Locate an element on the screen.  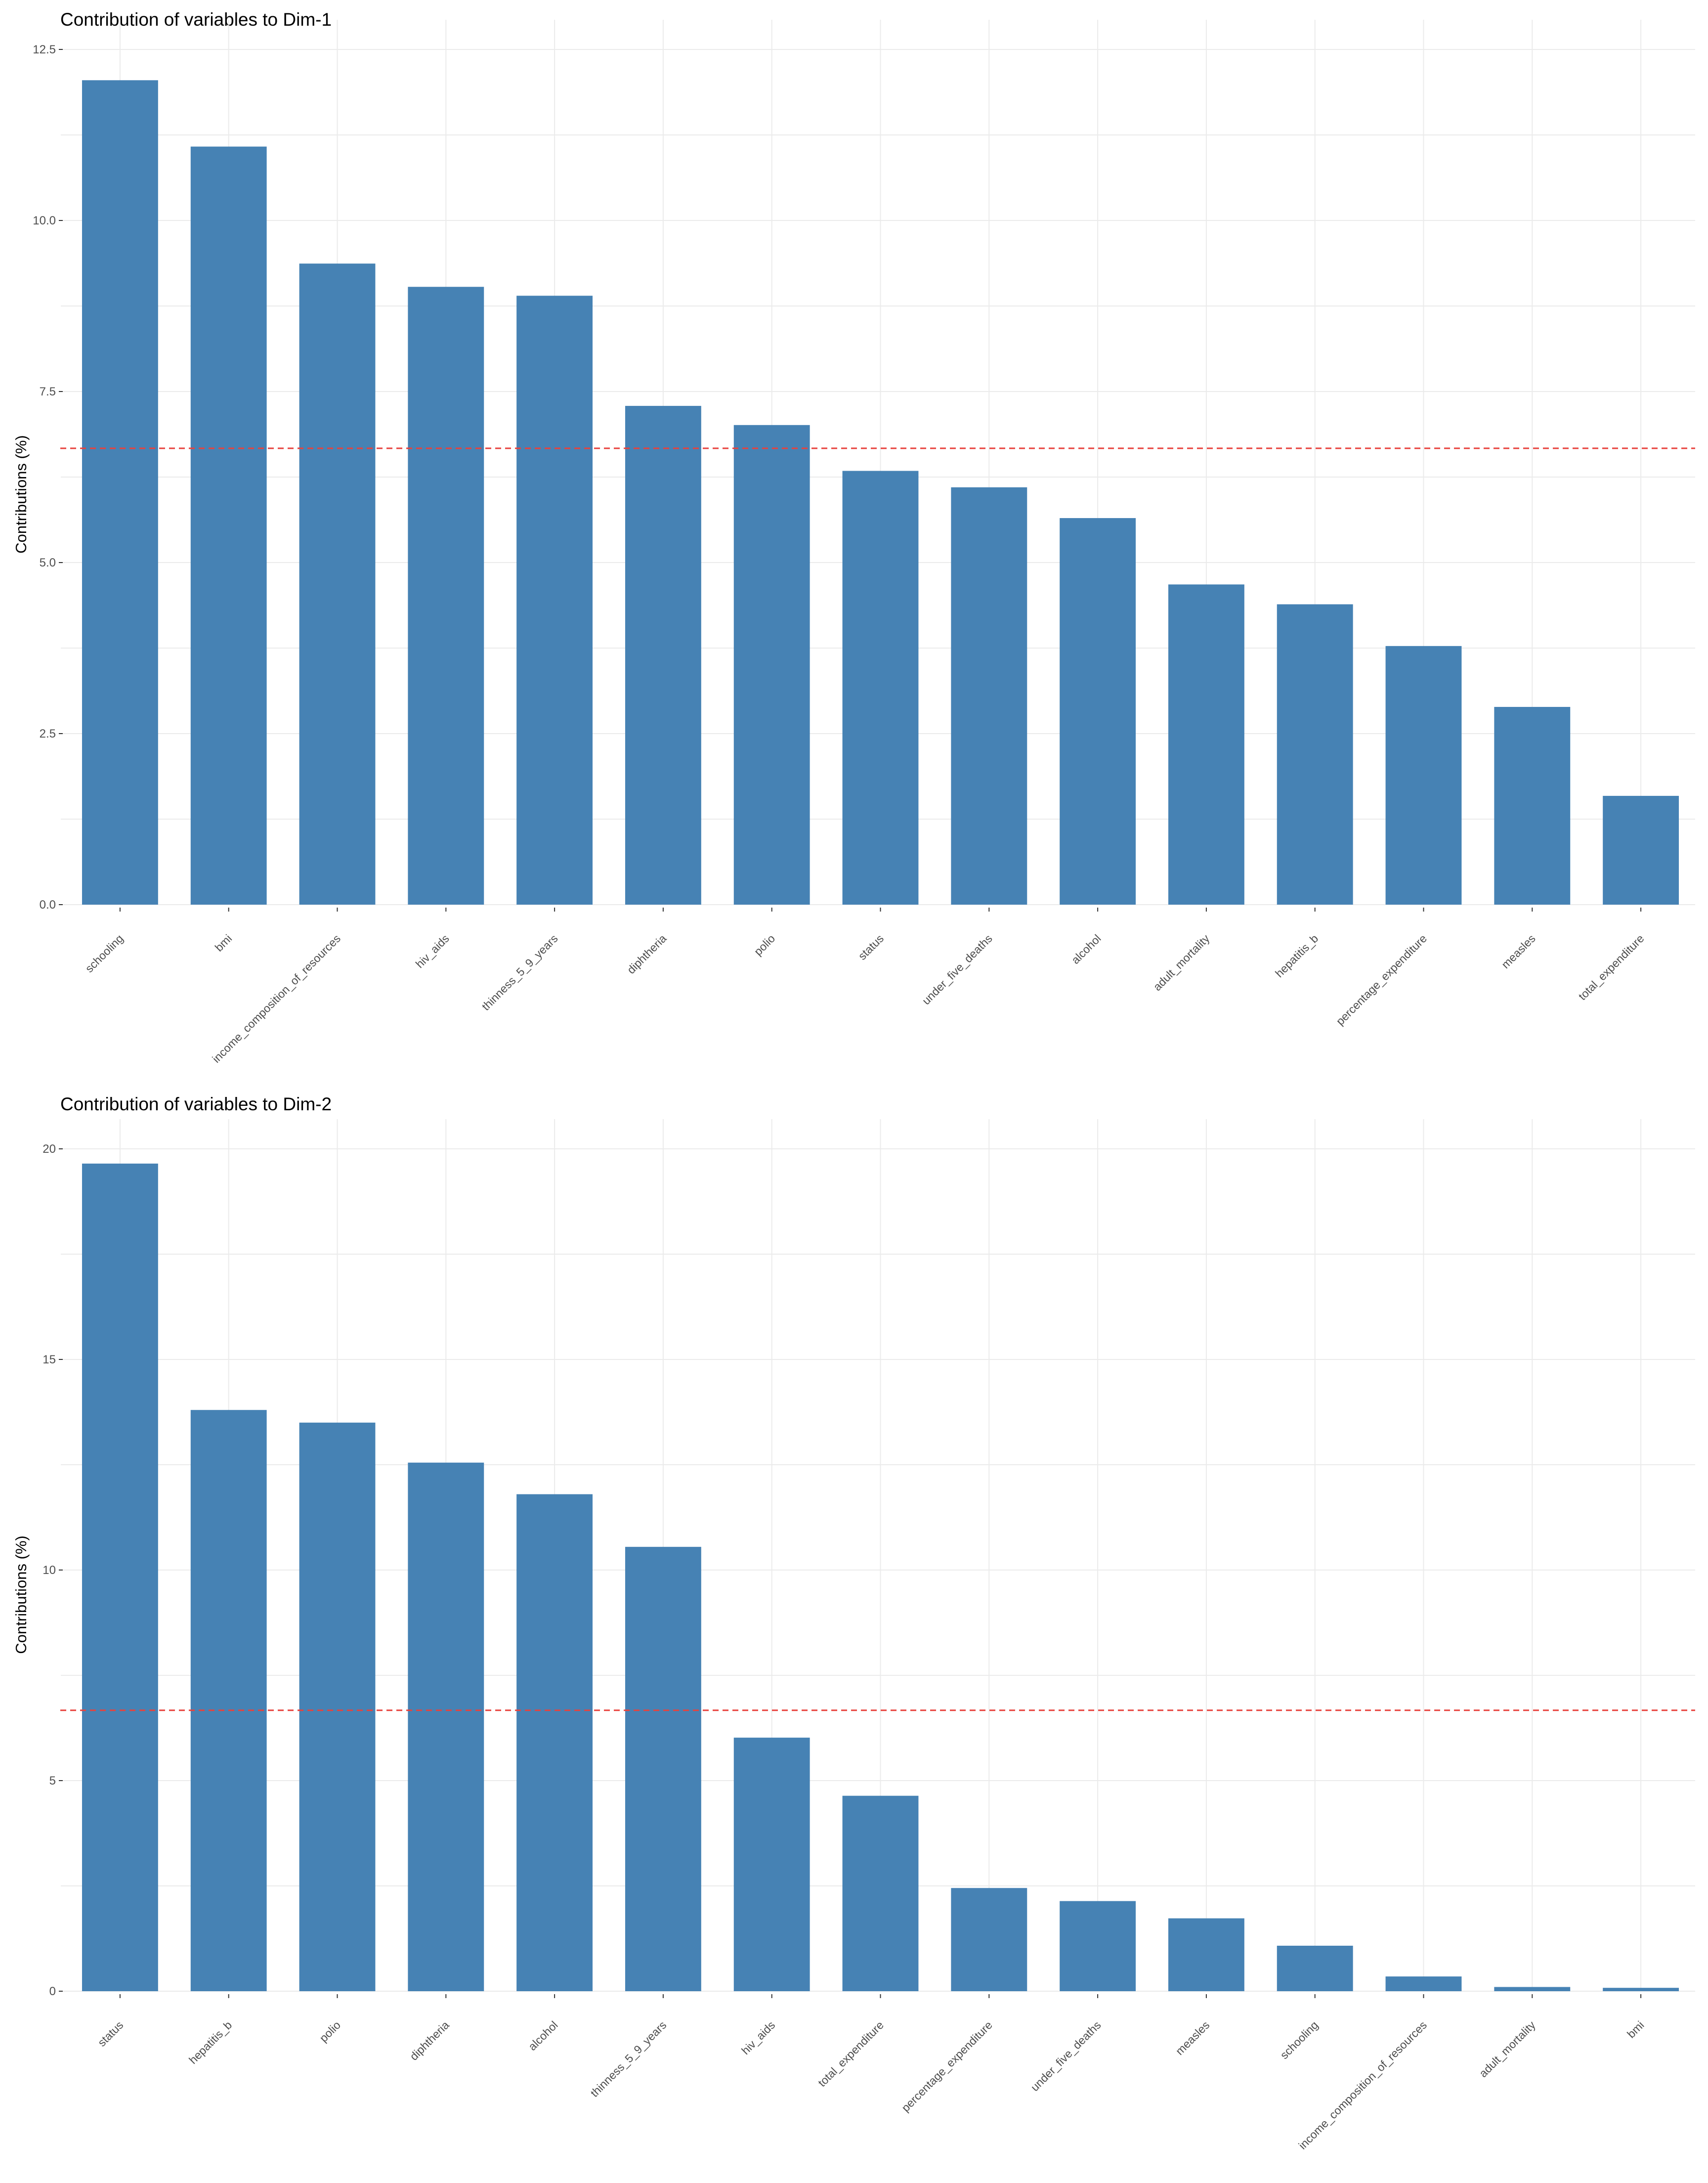
y-tick-label: 15 is located at coordinates (49, 1359).